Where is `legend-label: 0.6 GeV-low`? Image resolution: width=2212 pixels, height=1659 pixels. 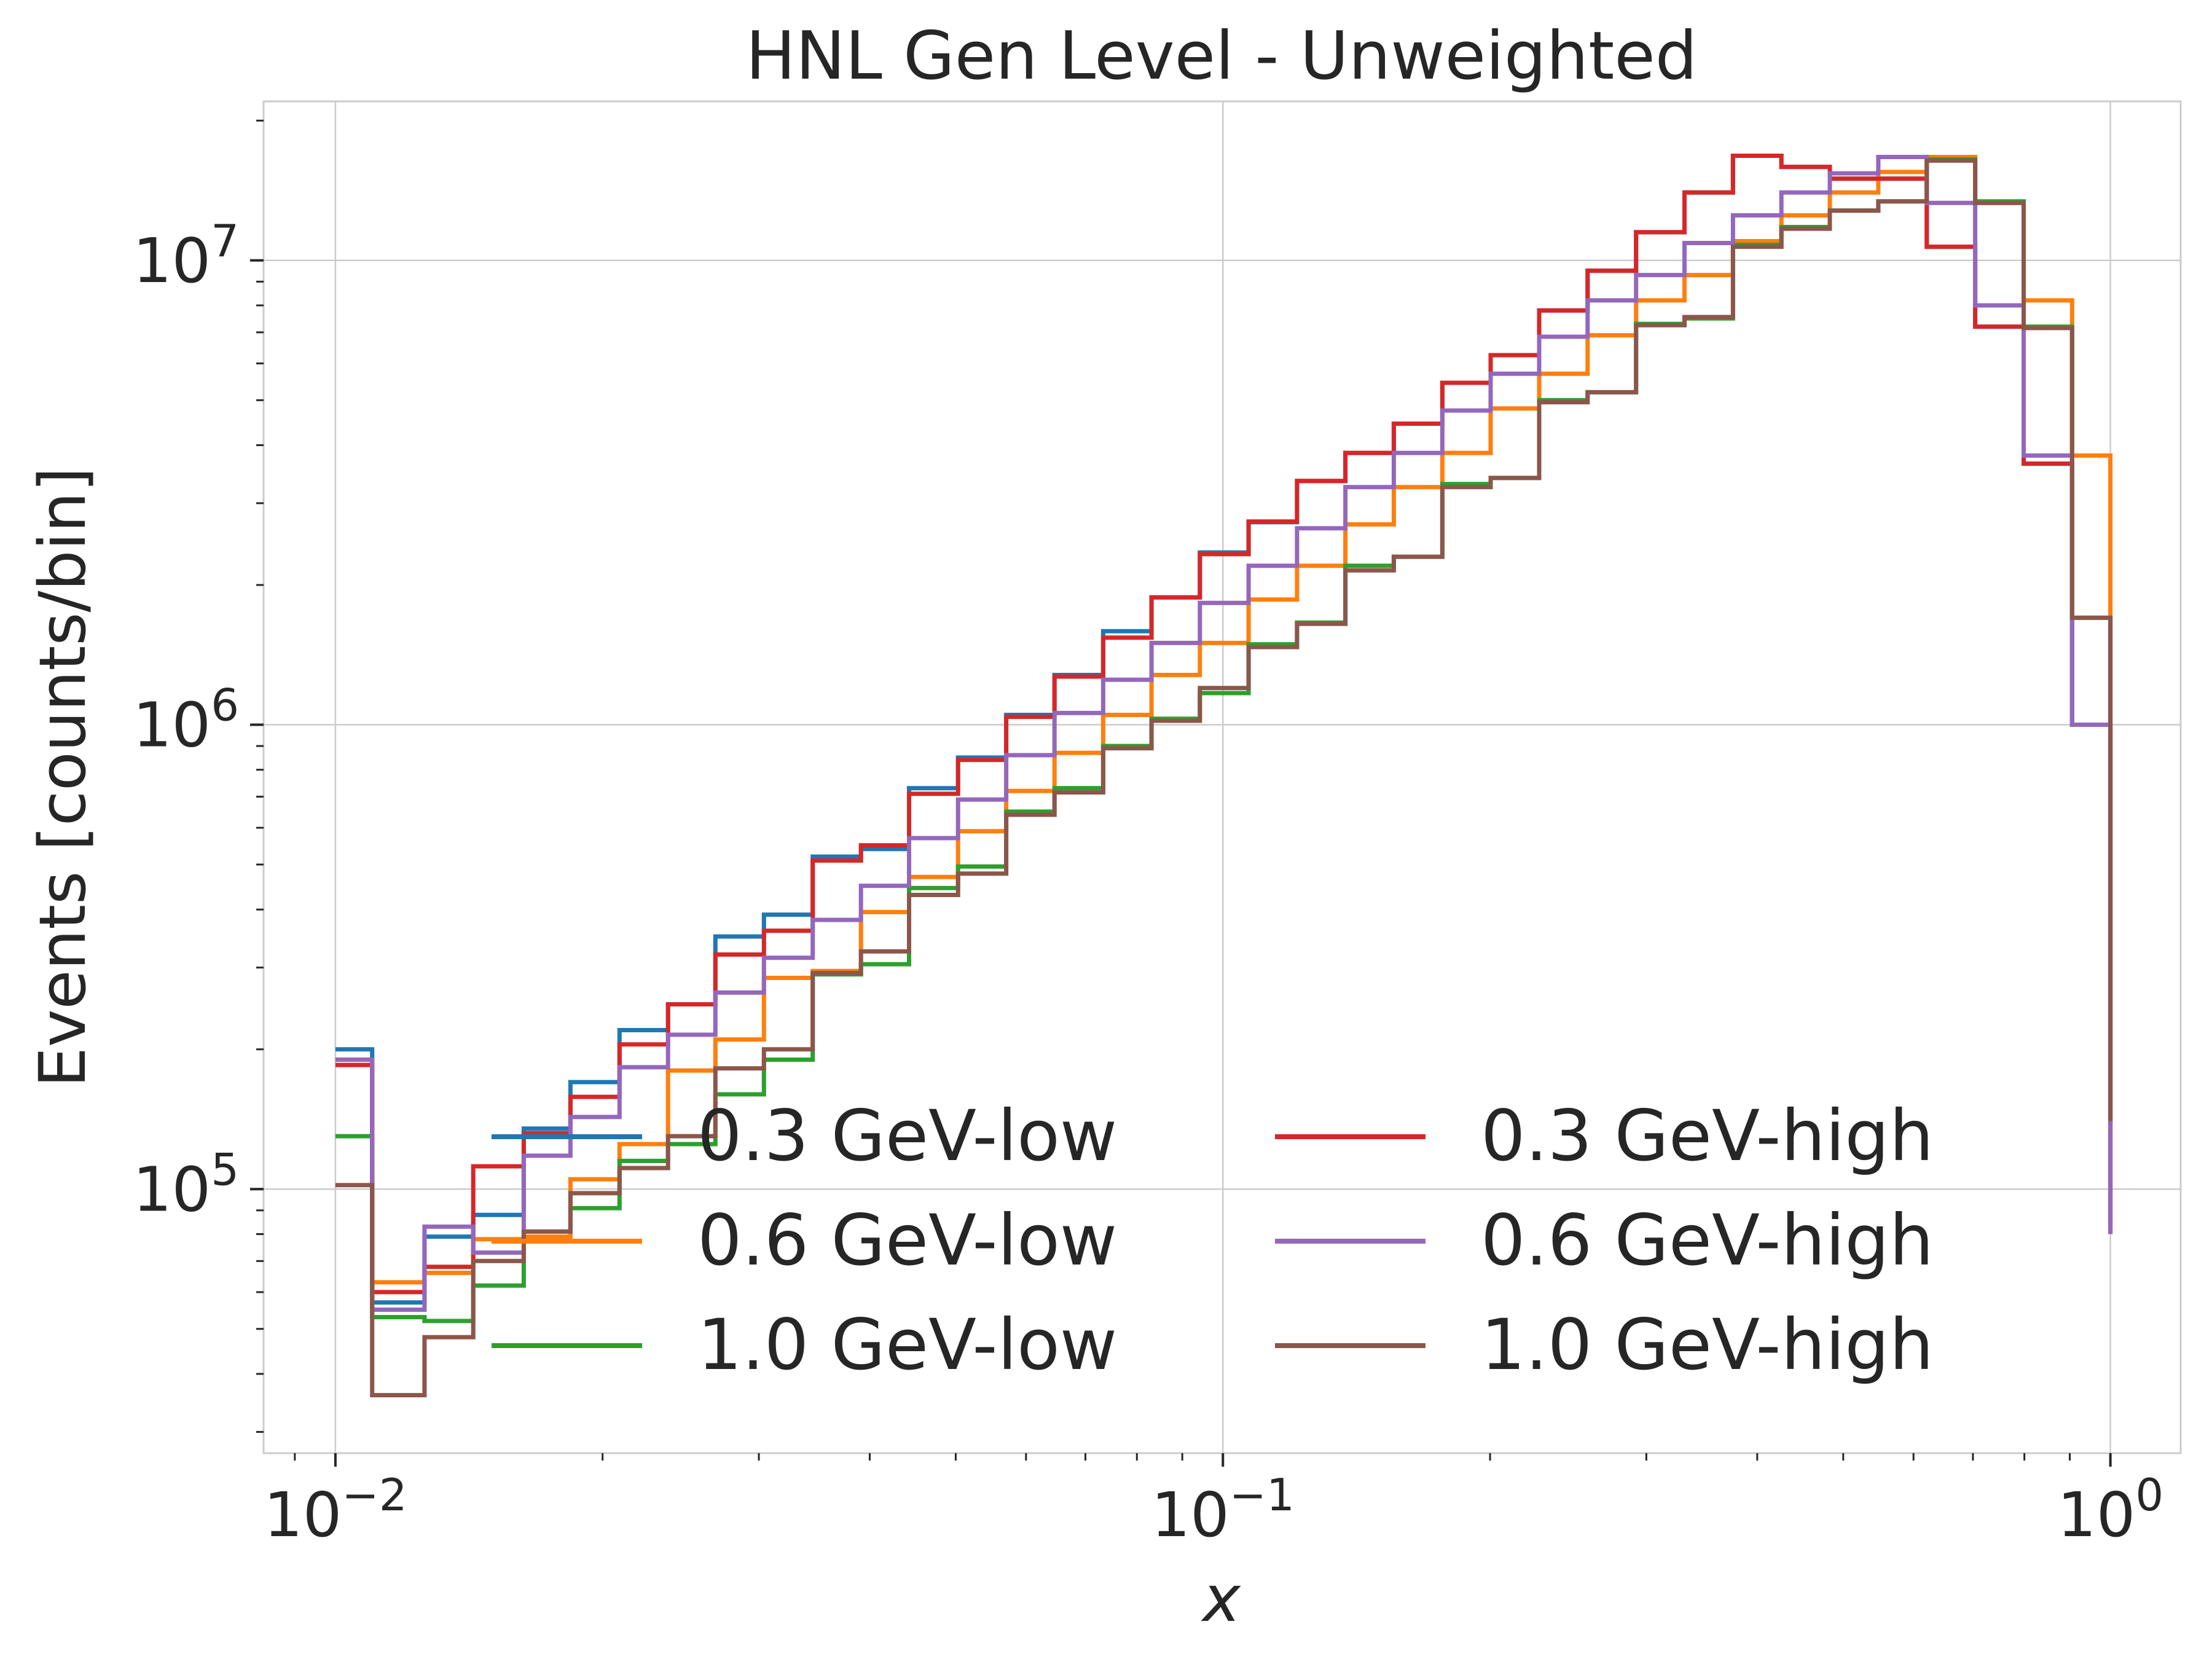
legend-label: 0.6 GeV-low is located at coordinates (907, 1240).